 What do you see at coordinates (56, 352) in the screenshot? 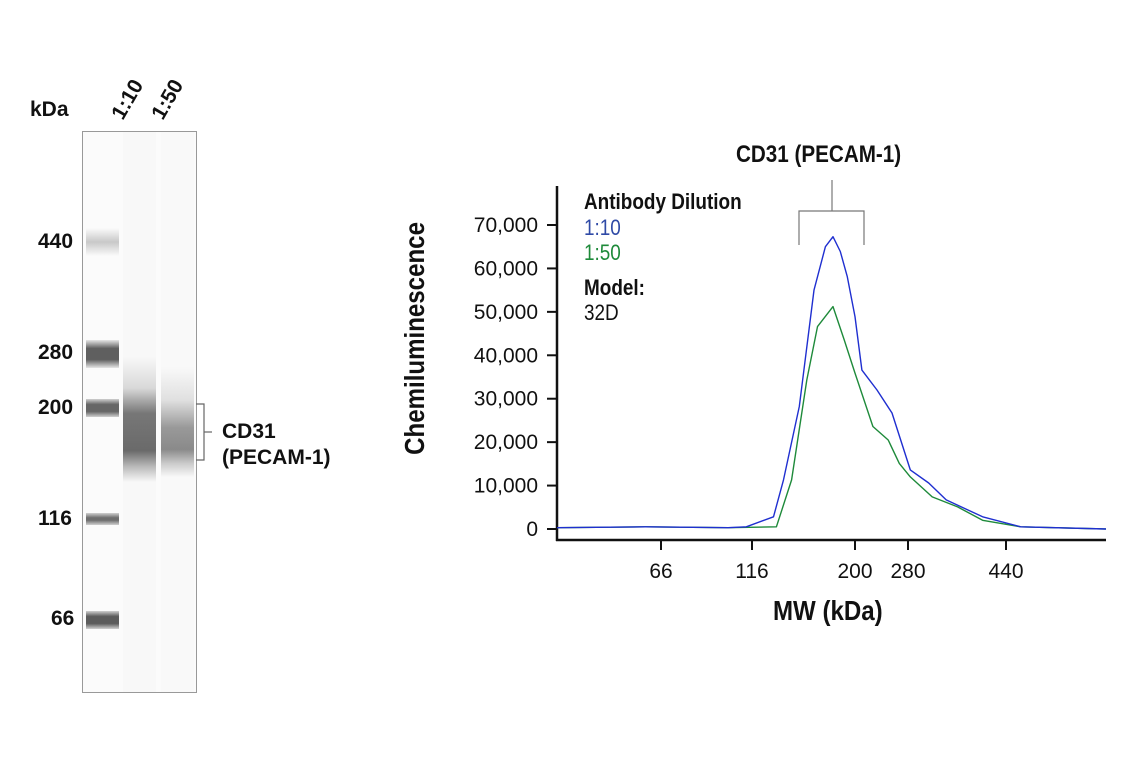
I see `marker-280: 280` at bounding box center [56, 352].